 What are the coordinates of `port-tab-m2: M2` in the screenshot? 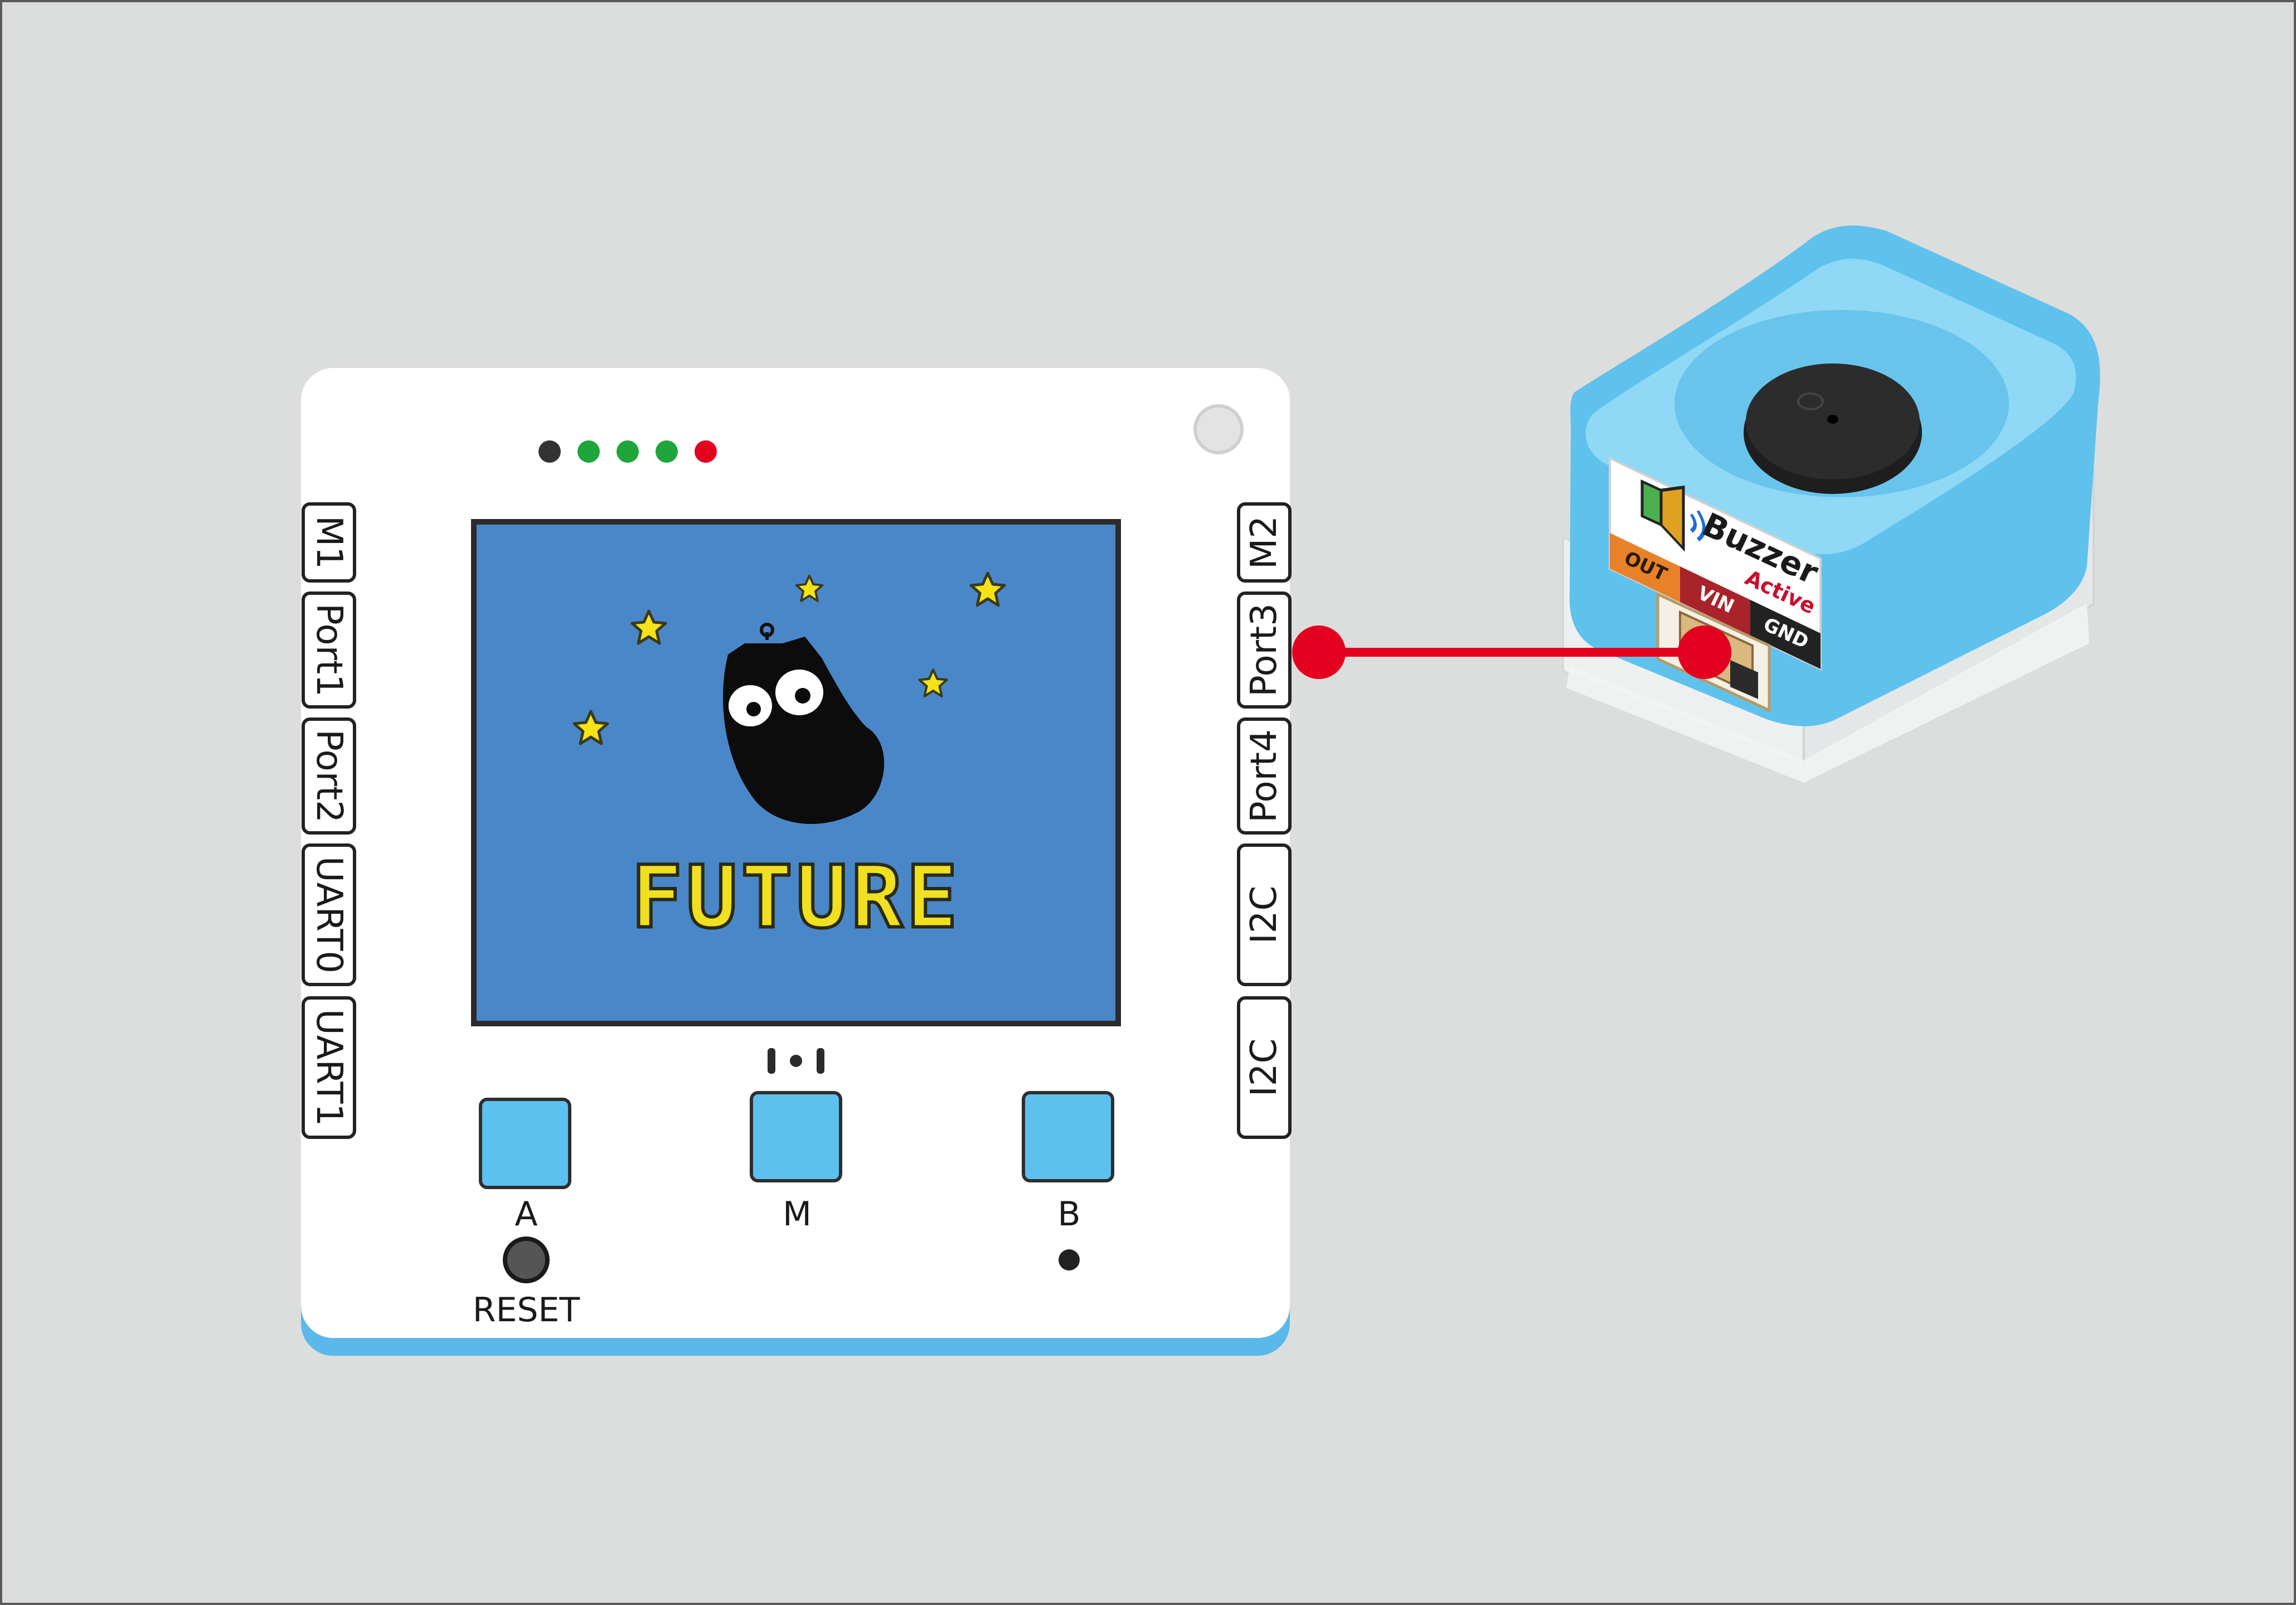 It's located at (1264, 542).